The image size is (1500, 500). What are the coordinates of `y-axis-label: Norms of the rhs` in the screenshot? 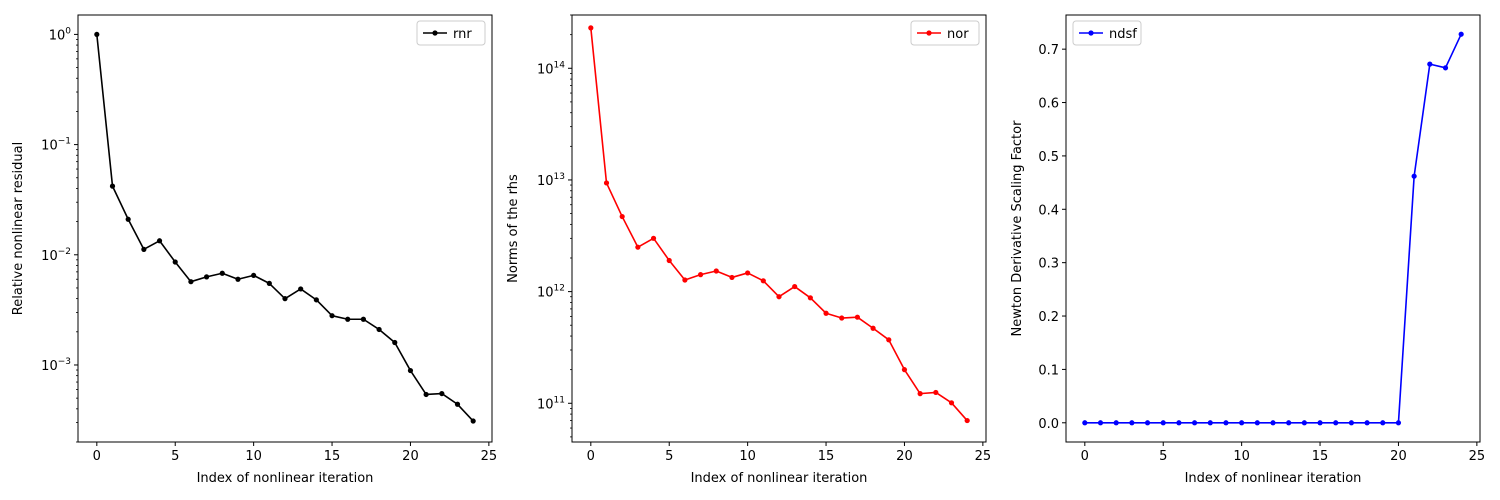 It's located at (513, 228).